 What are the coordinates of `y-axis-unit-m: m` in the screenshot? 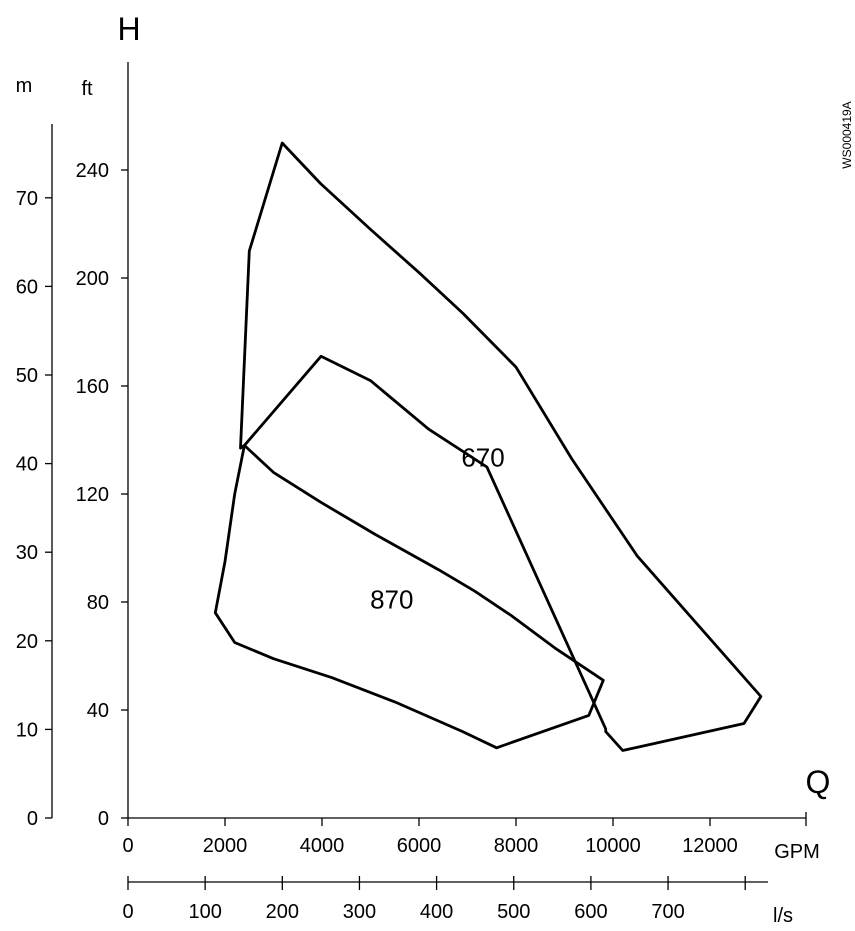 It's located at (24, 86).